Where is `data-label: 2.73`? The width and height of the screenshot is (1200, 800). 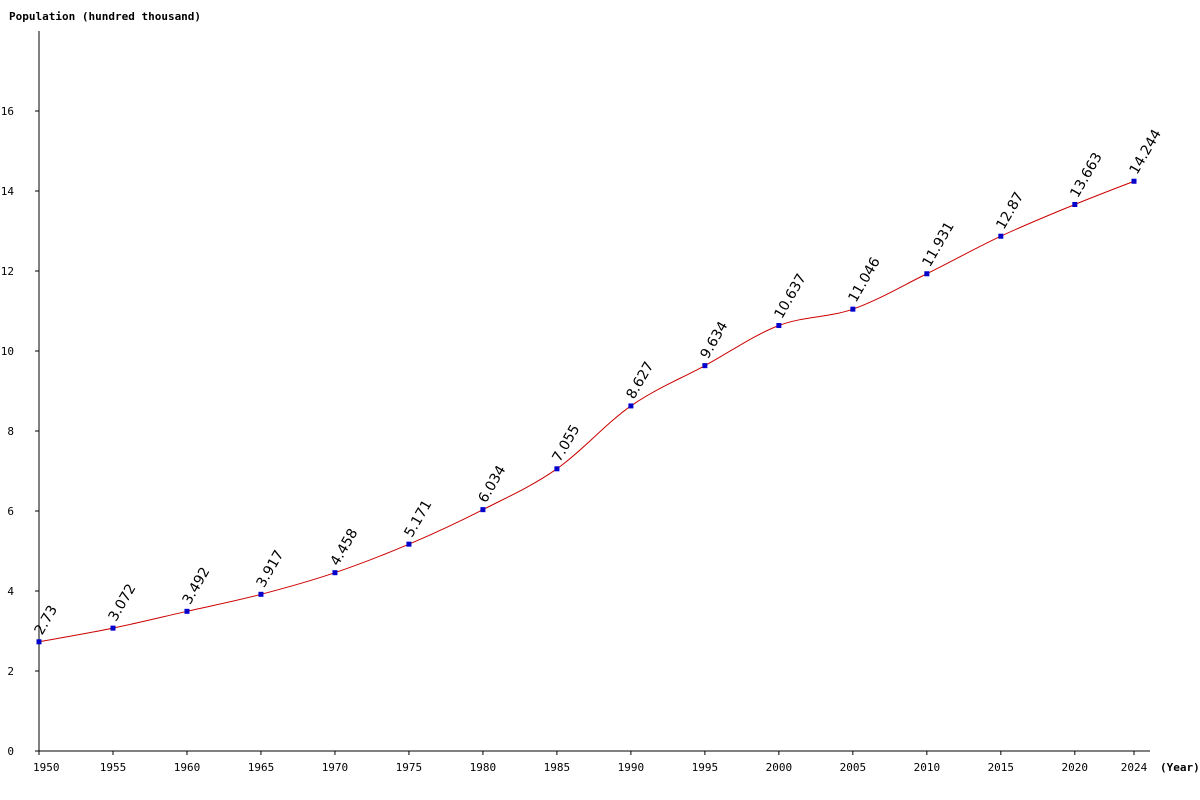
data-label: 2.73 is located at coordinates (46, 620).